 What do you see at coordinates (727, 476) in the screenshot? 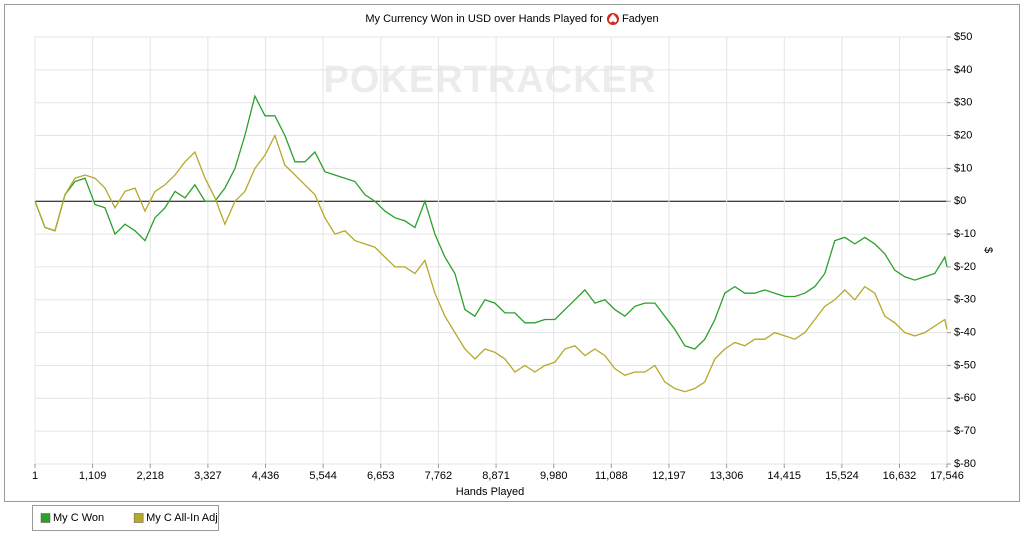
I see `x-tick-label: 13,306` at bounding box center [727, 476].